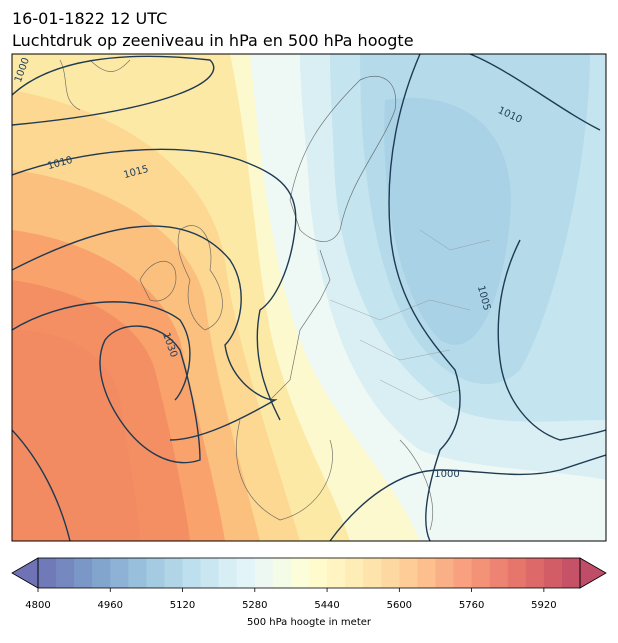 The image size is (618, 643). I want to click on colorbar-tick-label: 5760, so click(471, 605).